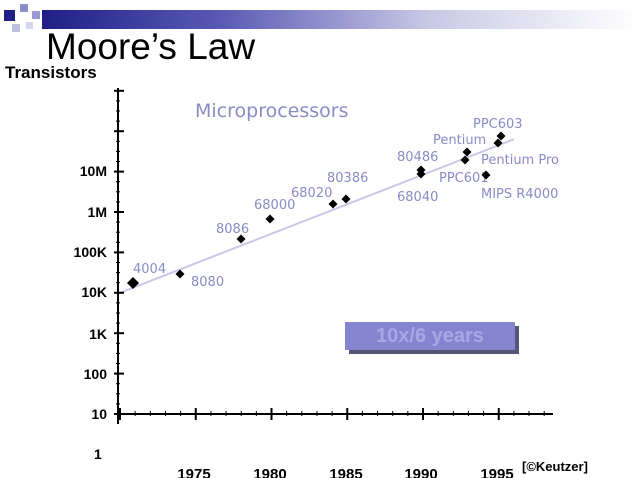  I want to click on data-point-label: PPC603, so click(498, 124).